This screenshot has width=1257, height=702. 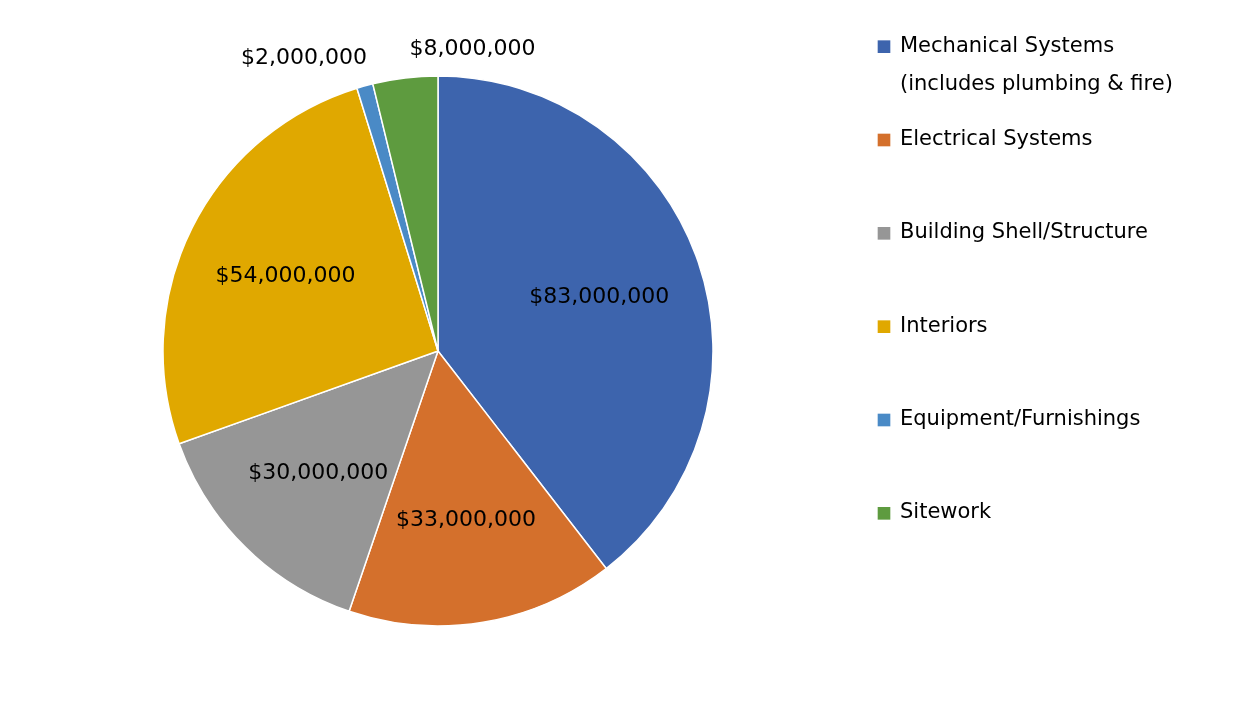 I want to click on data-label: $8,000,000, so click(x=472, y=48).